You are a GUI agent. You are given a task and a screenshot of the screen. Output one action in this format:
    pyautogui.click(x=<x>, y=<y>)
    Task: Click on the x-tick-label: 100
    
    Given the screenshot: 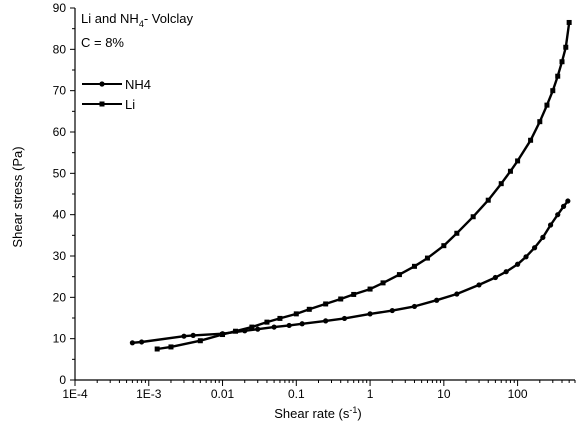 What is the action you would take?
    pyautogui.click(x=518, y=394)
    